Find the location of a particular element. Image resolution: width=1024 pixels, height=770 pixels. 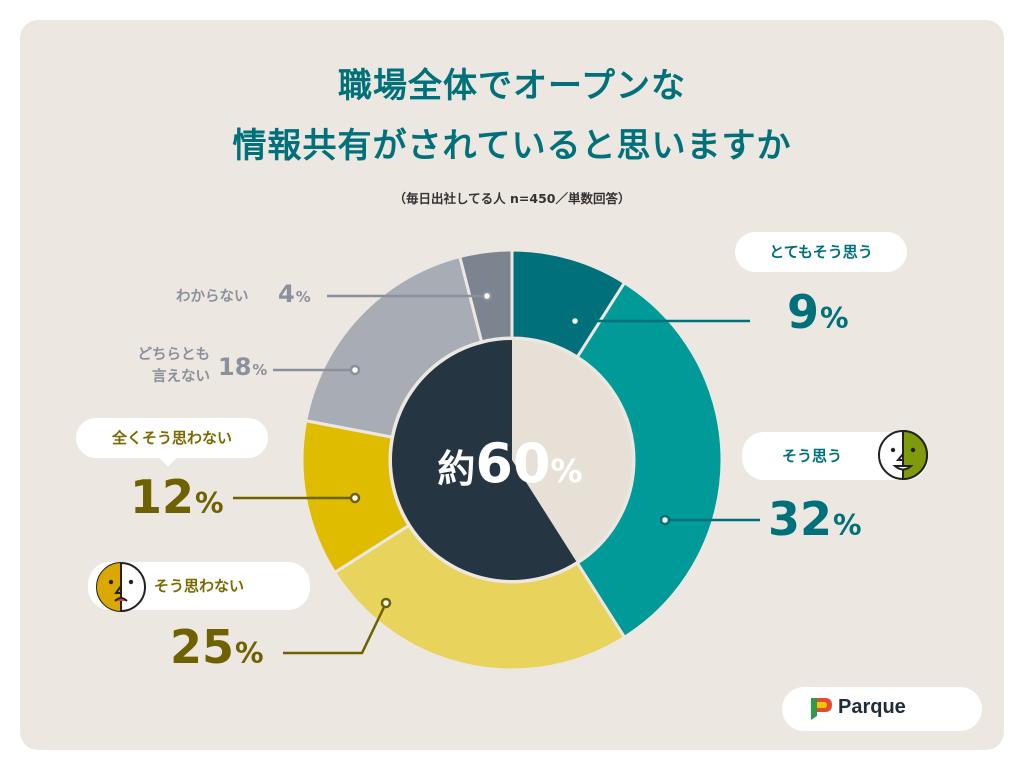

label-pill-not-at-all: 全くそう思わない is located at coordinates (172, 438).